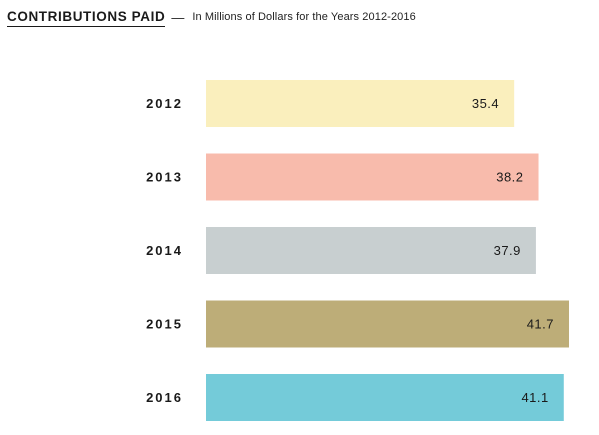 This screenshot has height=435, width=599. What do you see at coordinates (164, 177) in the screenshot?
I see `category-label-2013: 2013` at bounding box center [164, 177].